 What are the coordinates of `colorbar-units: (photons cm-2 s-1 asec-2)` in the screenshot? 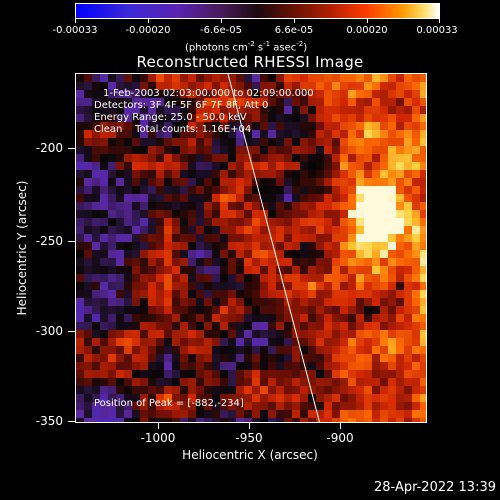 It's located at (246, 47).